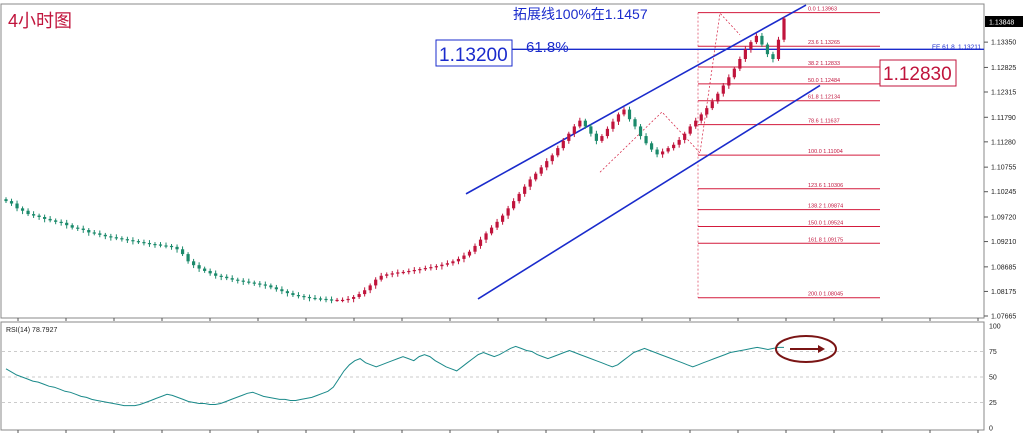 The width and height of the screenshot is (1024, 439). I want to click on y-tick-label: 1.09210, so click(1003, 242).